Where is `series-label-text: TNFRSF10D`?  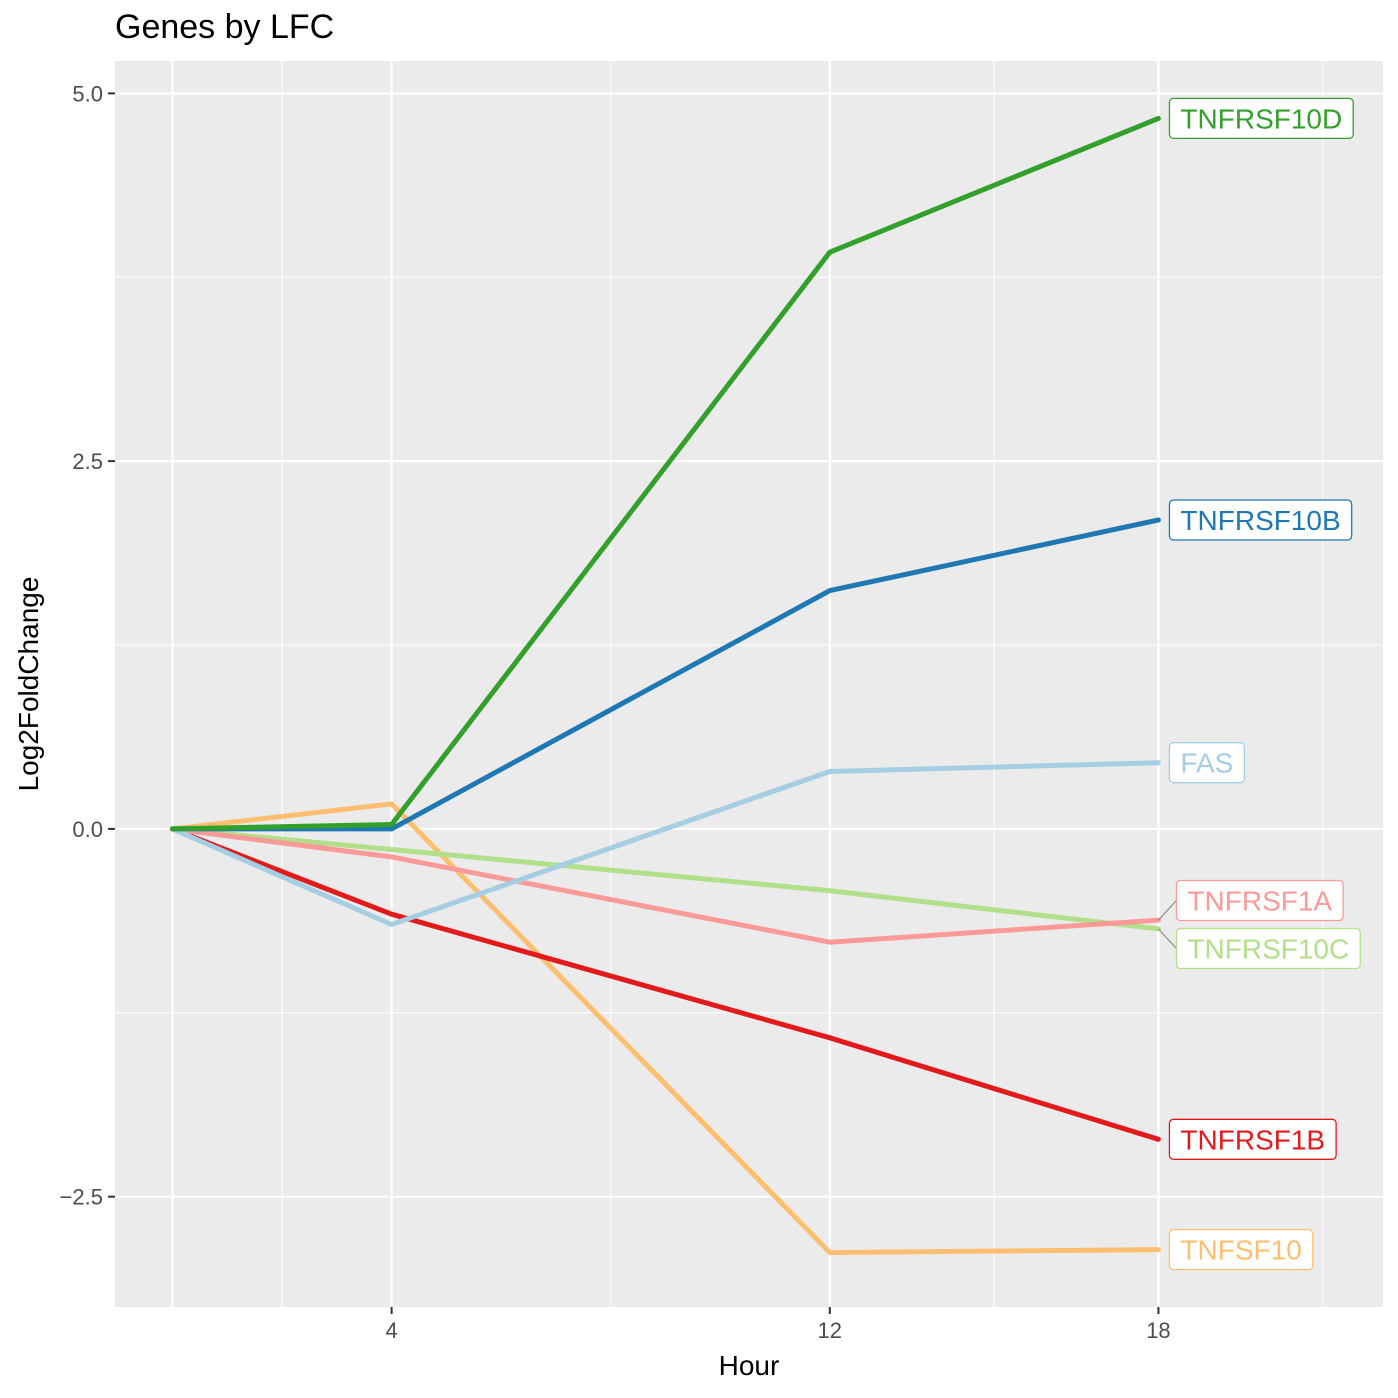
series-label-text: TNFRSF10D is located at coordinates (1261, 118).